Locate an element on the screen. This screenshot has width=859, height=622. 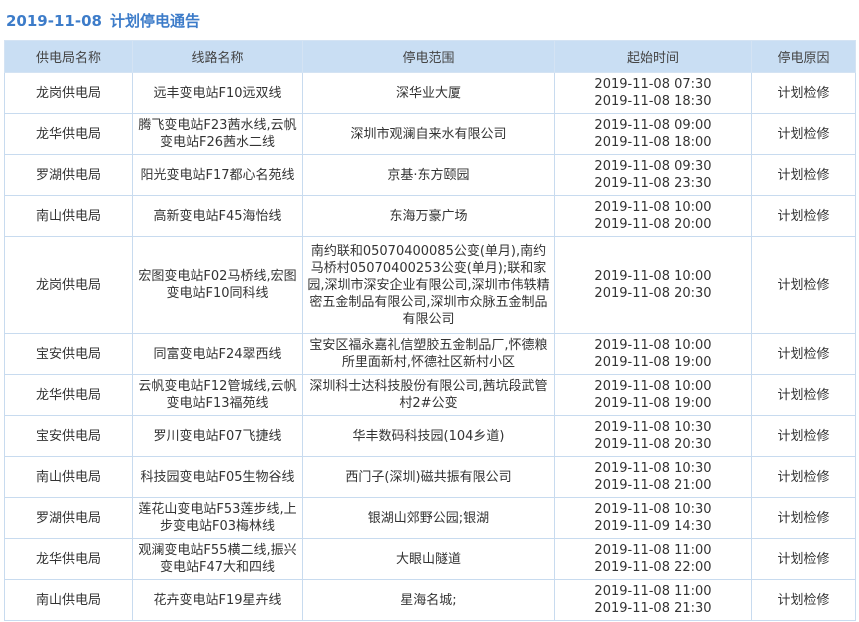
time-text: 2019-11-08 07:30 is located at coordinates (653, 84).